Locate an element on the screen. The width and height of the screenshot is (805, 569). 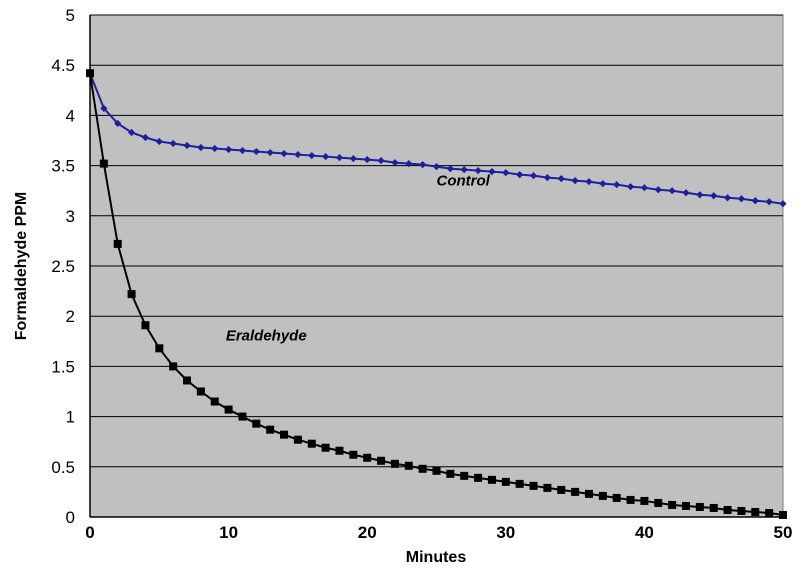
y-tick-label: 5 is located at coordinates (70, 15).